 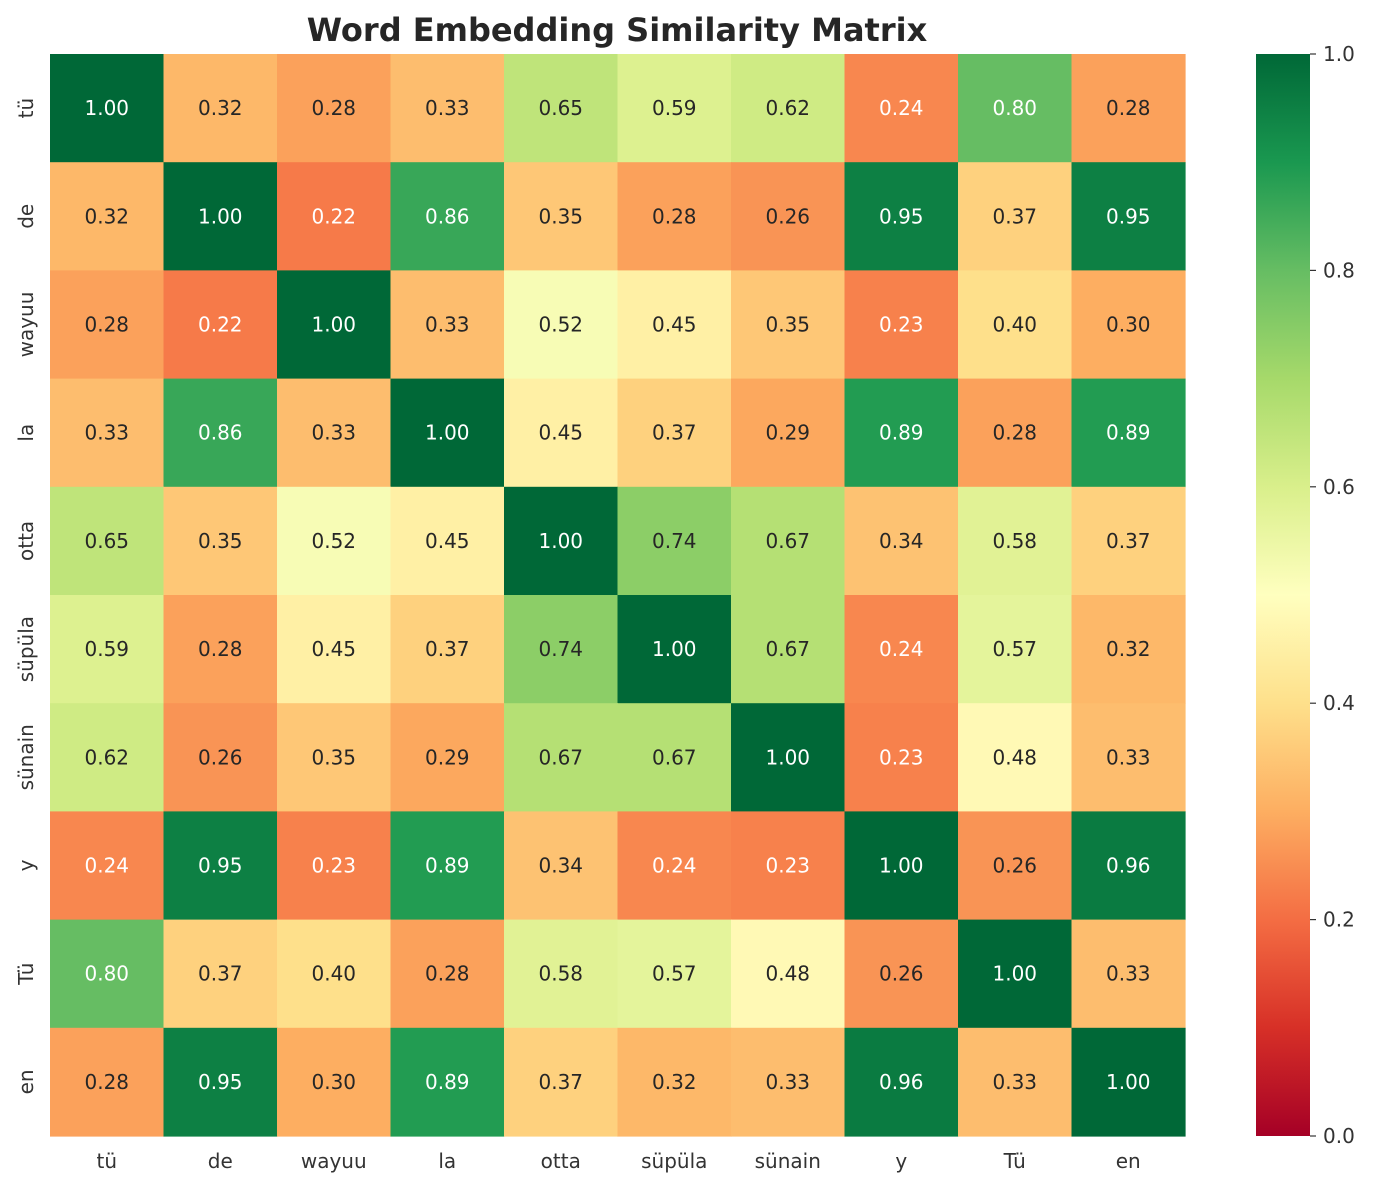 I want to click on heatmap-cell-sünain-Tü, so click(x=1015, y=757).